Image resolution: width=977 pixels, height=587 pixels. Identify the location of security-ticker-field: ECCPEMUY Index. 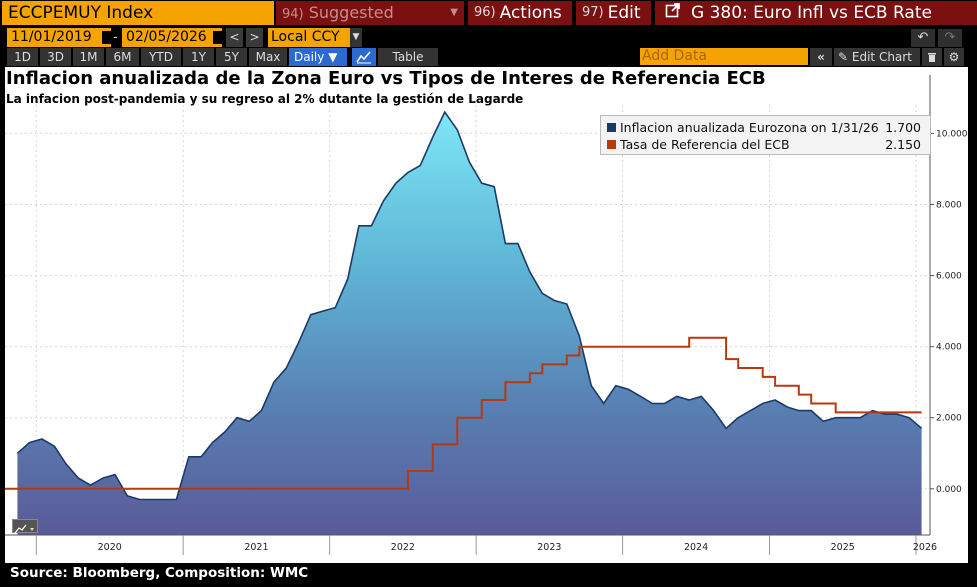
(138, 13).